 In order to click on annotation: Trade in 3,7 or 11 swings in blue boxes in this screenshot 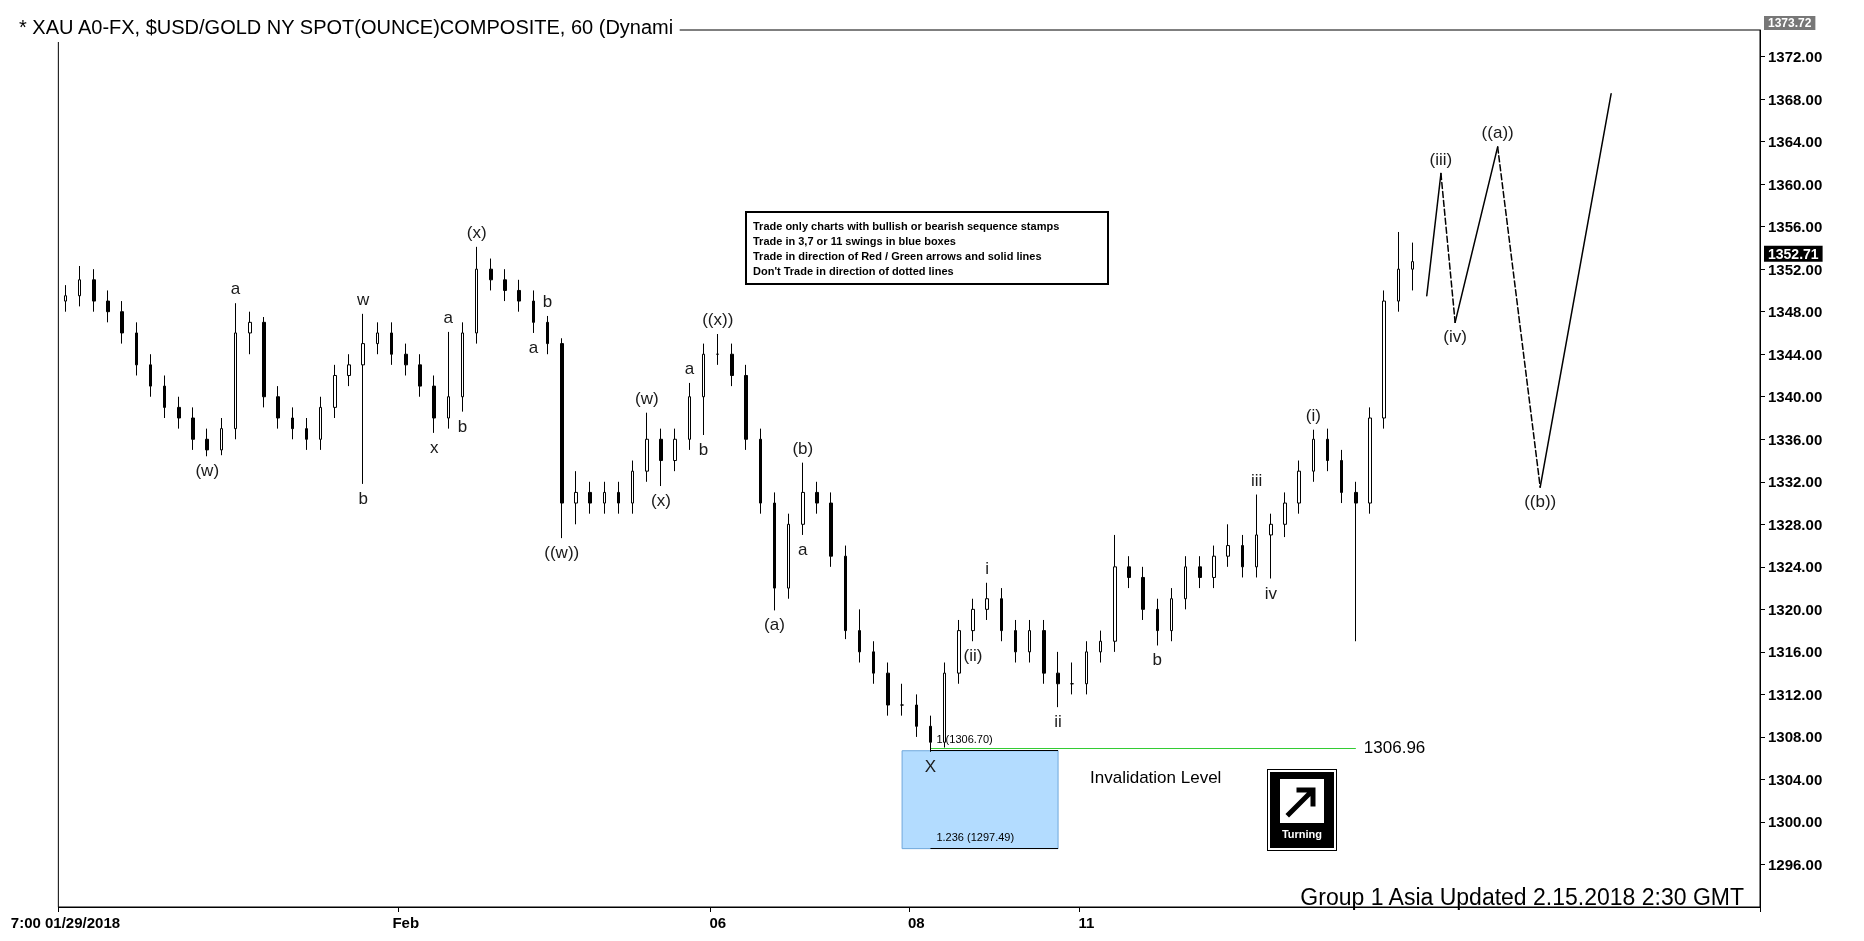, I will do `click(855, 241)`.